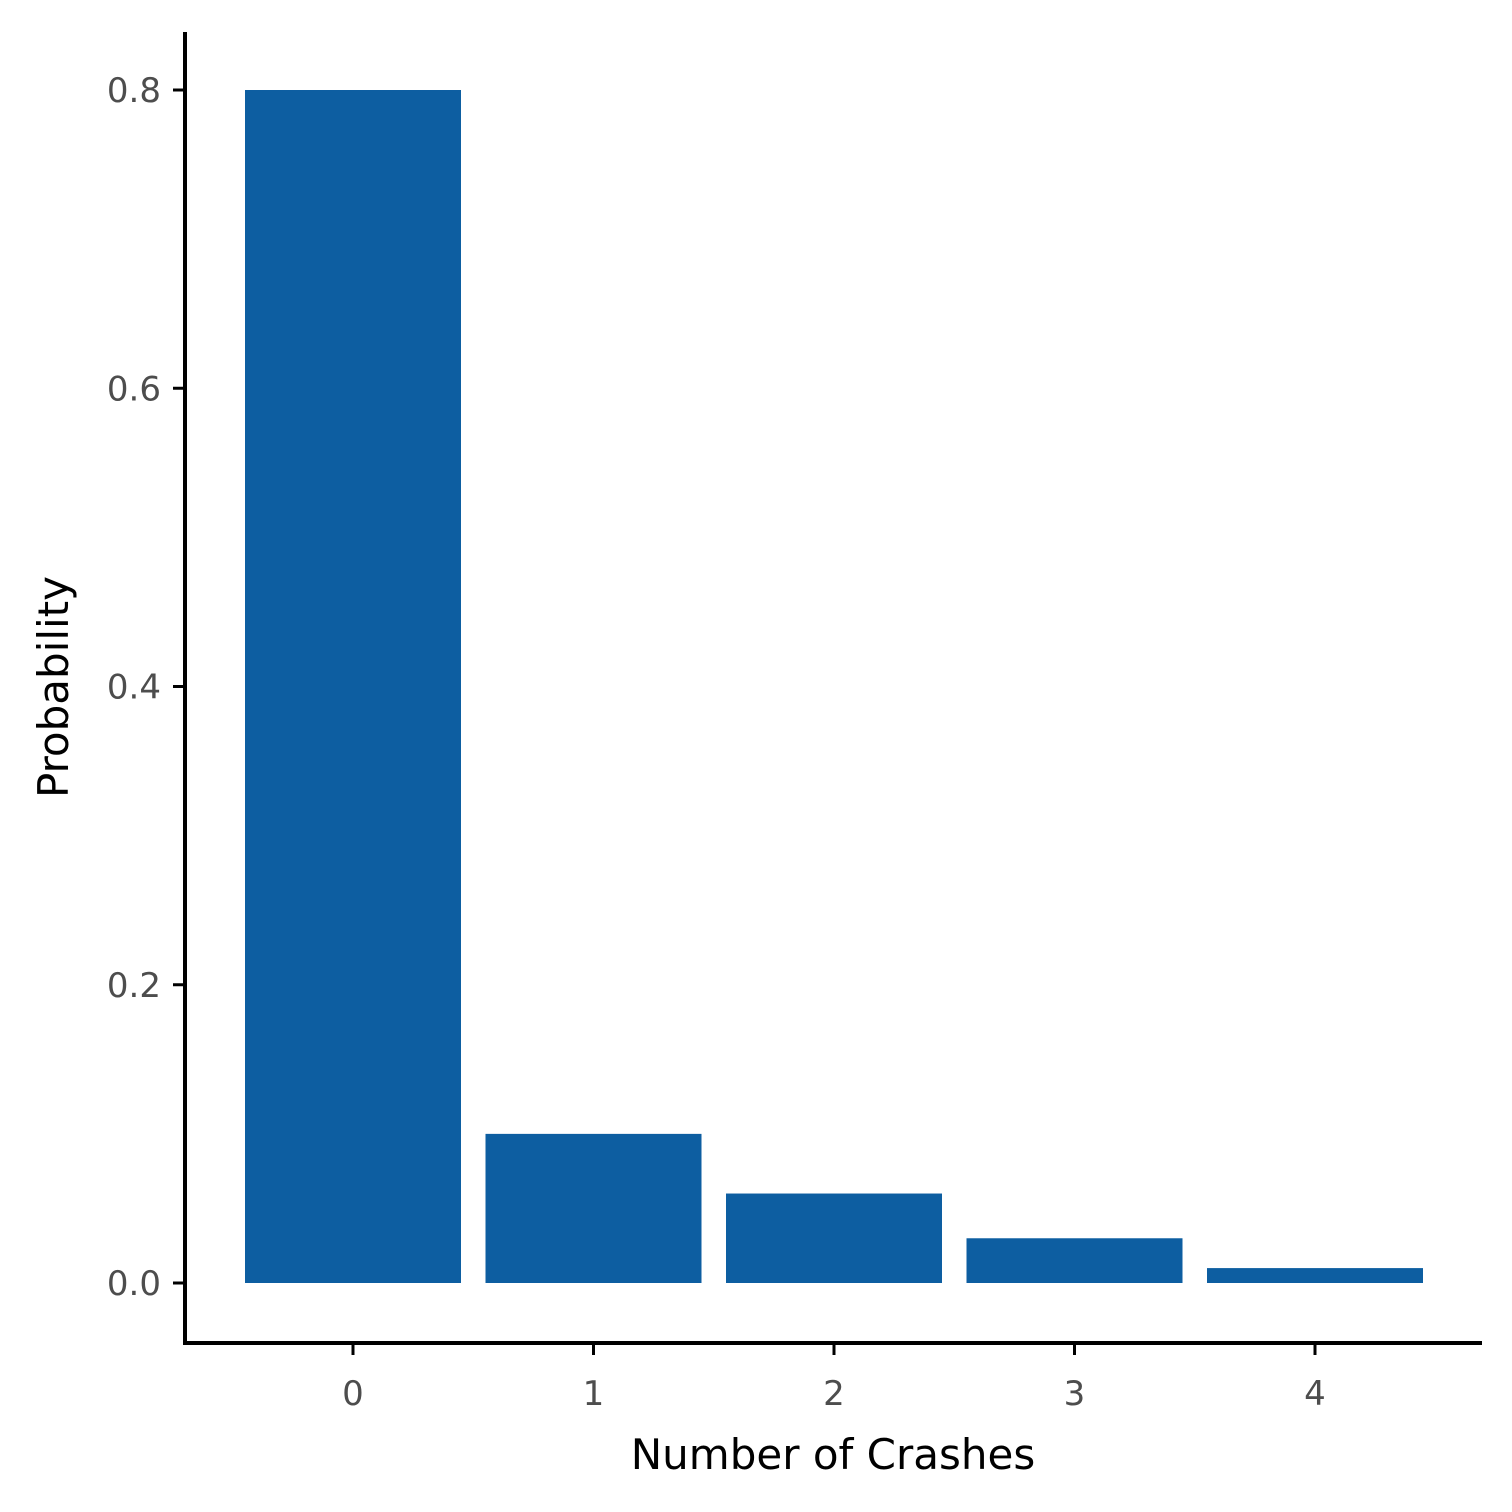 The width and height of the screenshot is (1512, 1512). I want to click on x-tick-label-0: 0, so click(353, 1394).